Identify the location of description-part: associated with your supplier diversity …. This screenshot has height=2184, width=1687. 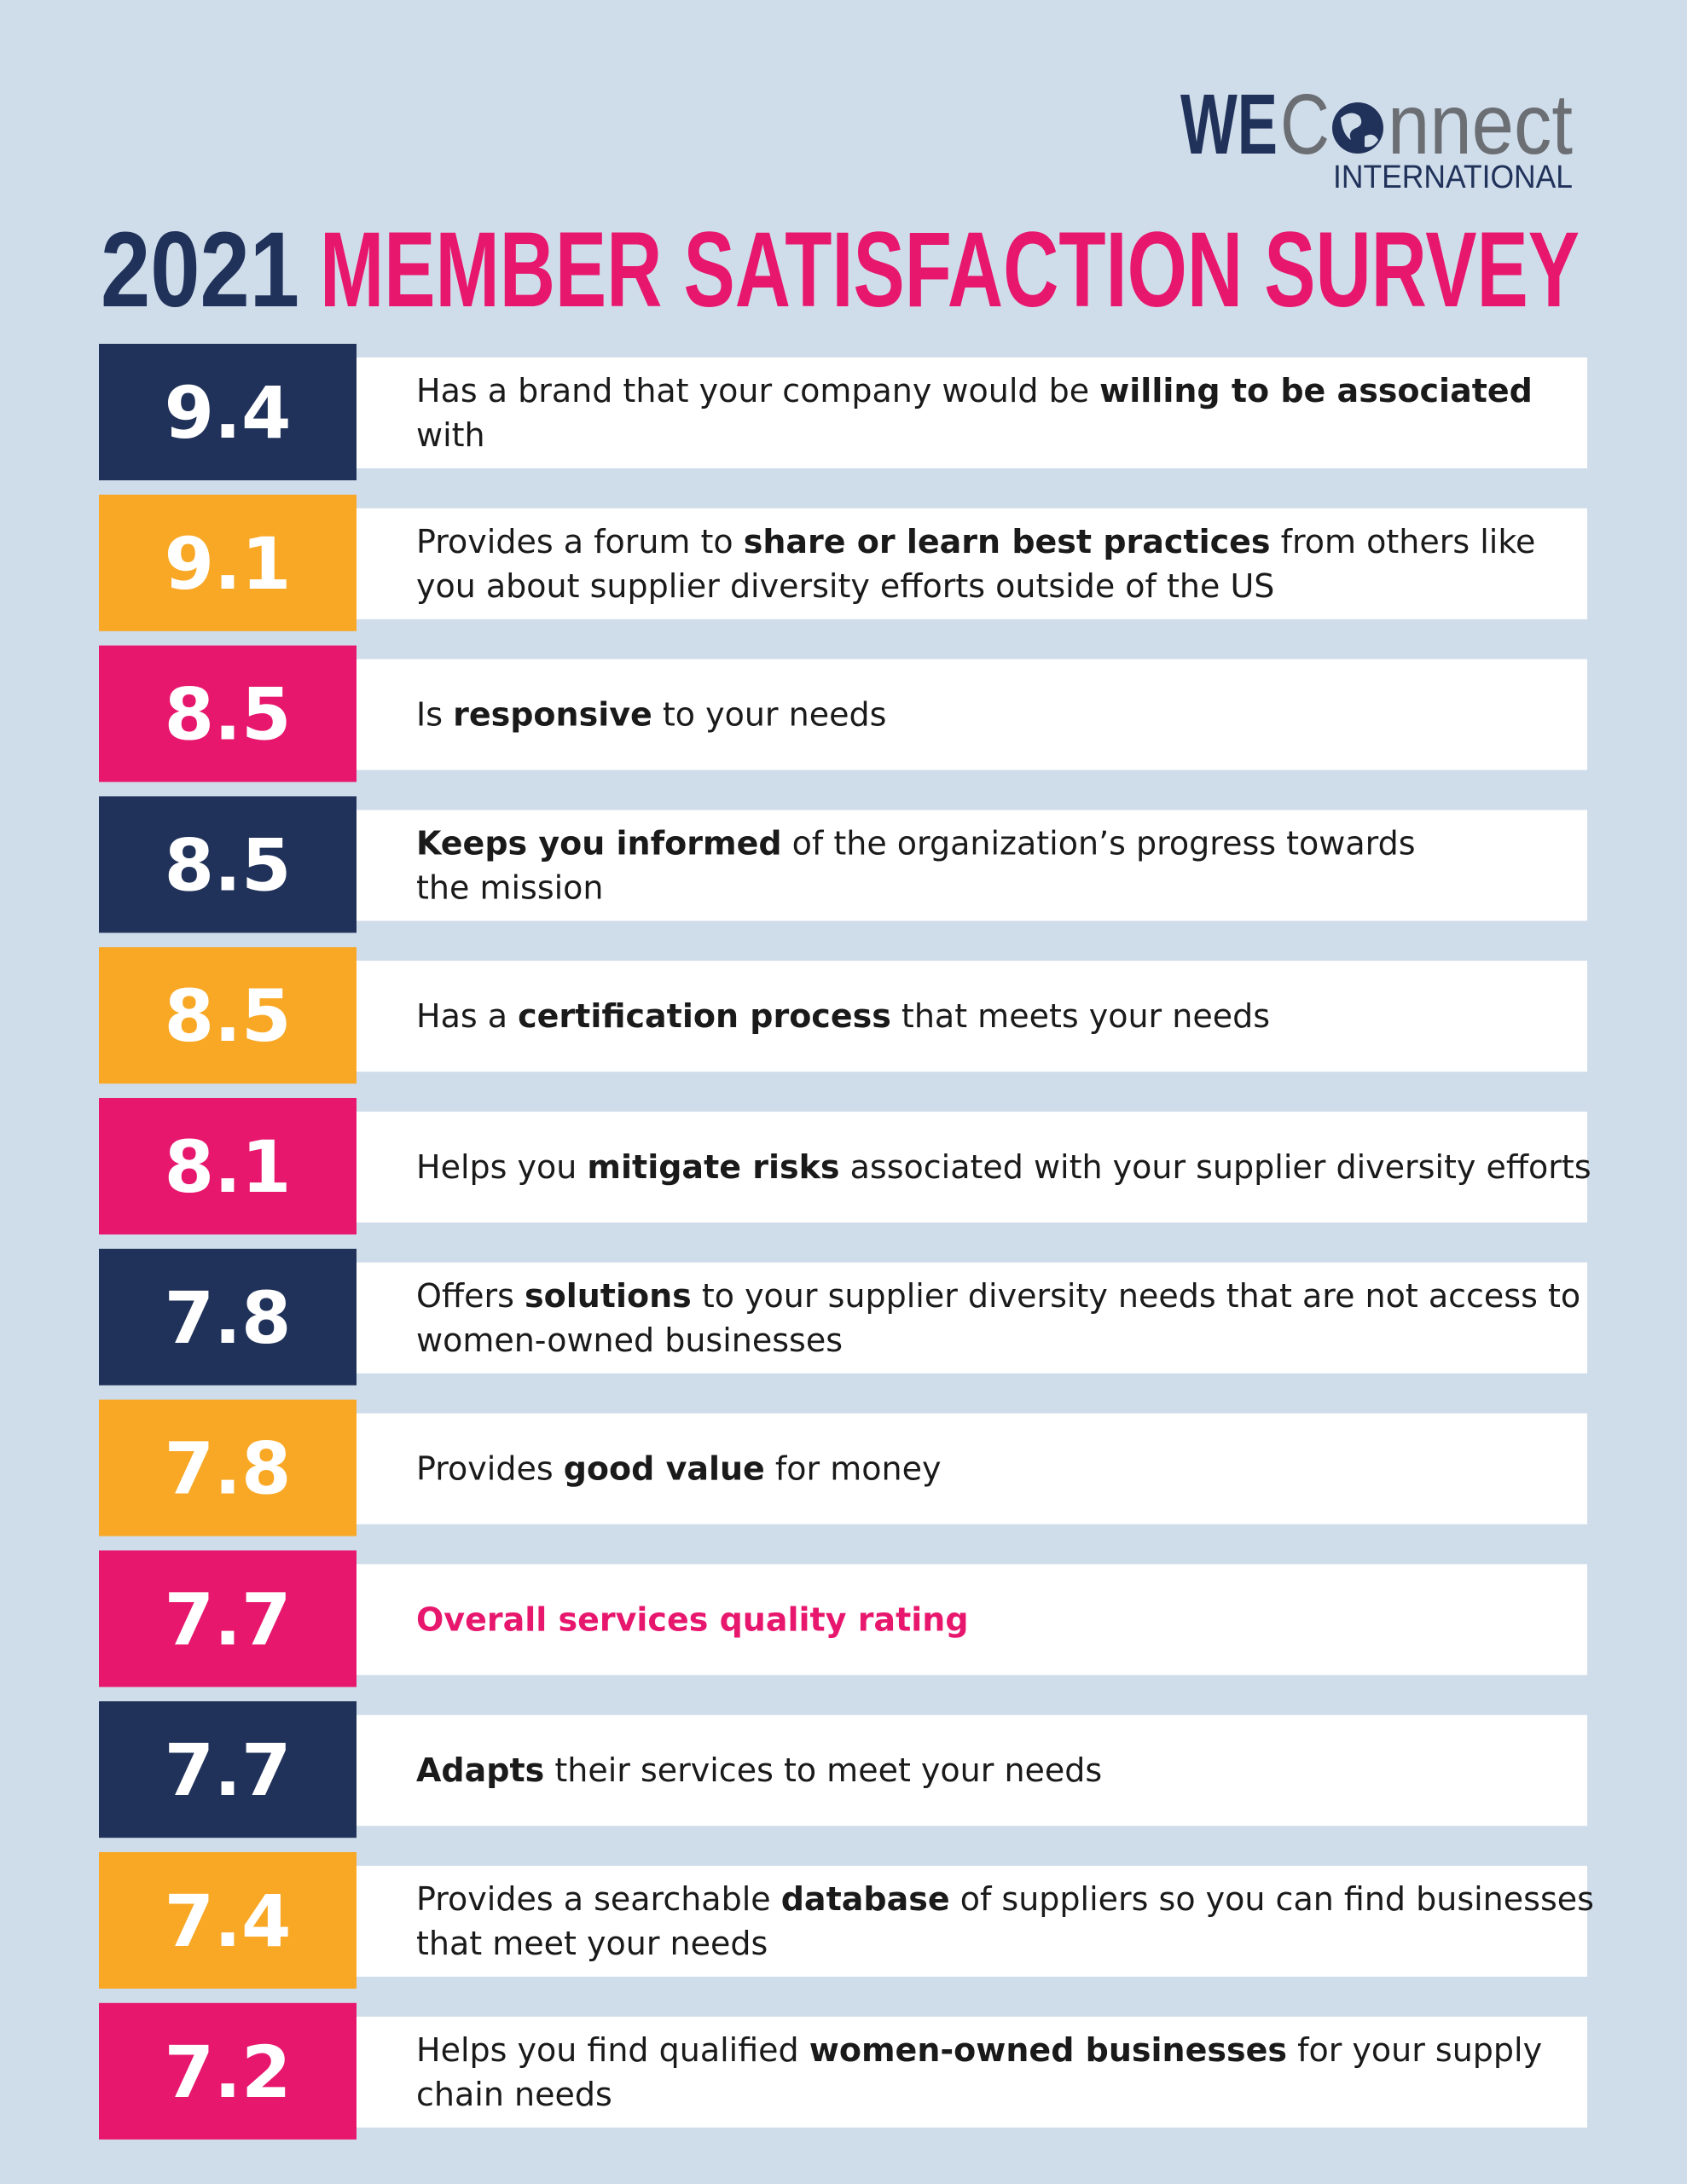
(1215, 1167).